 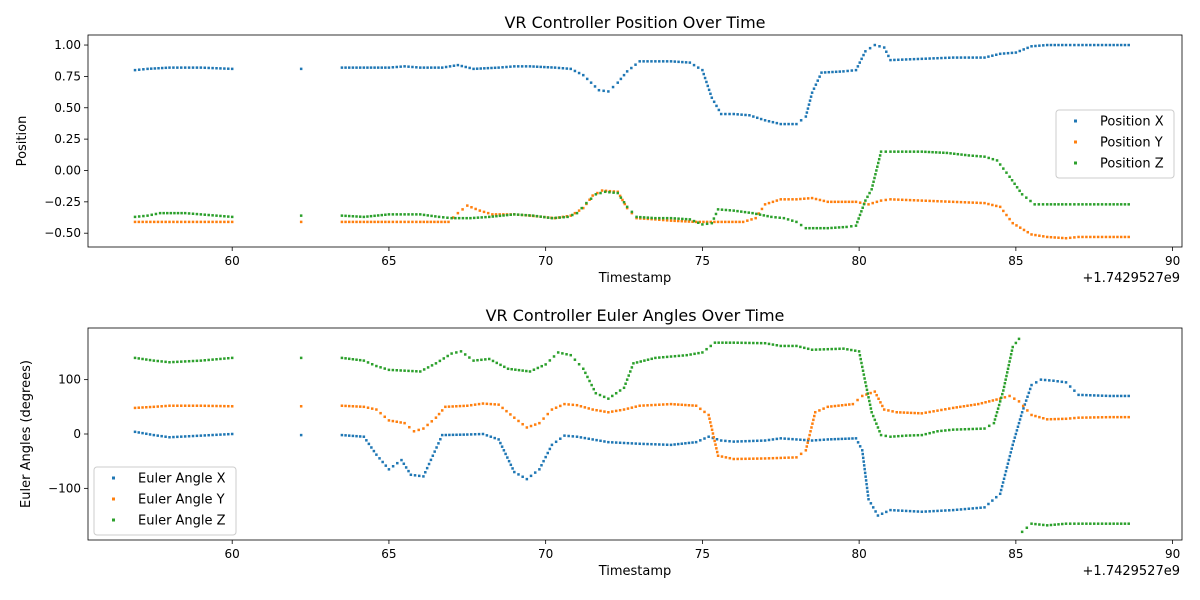 What do you see at coordinates (232, 261) in the screenshot?
I see `x-tick-label: 60` at bounding box center [232, 261].